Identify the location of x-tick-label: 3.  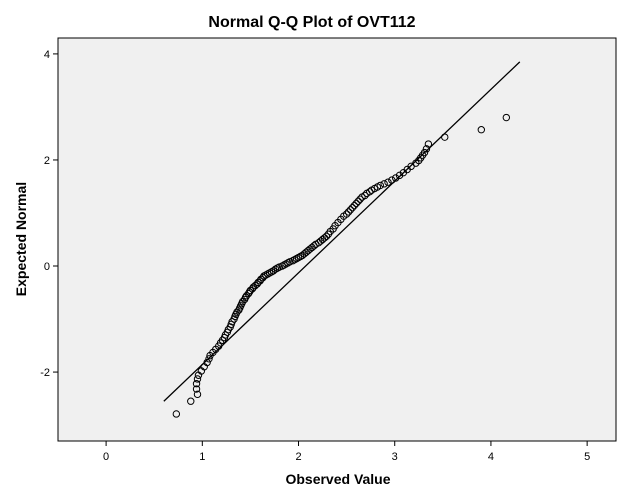
(395, 457).